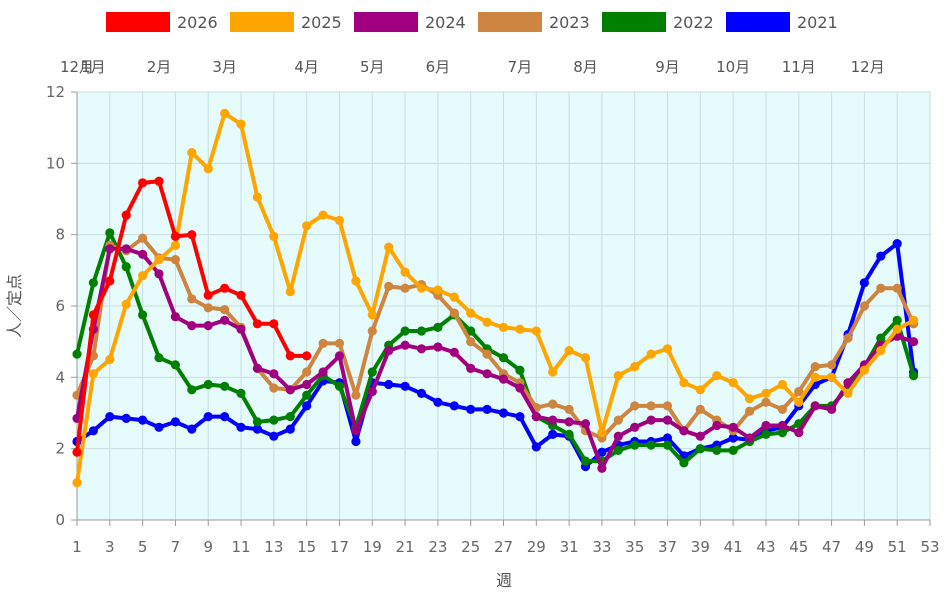 The width and height of the screenshot is (945, 604). What do you see at coordinates (60, 235) in the screenshot?
I see `y-tick-label: 8` at bounding box center [60, 235].